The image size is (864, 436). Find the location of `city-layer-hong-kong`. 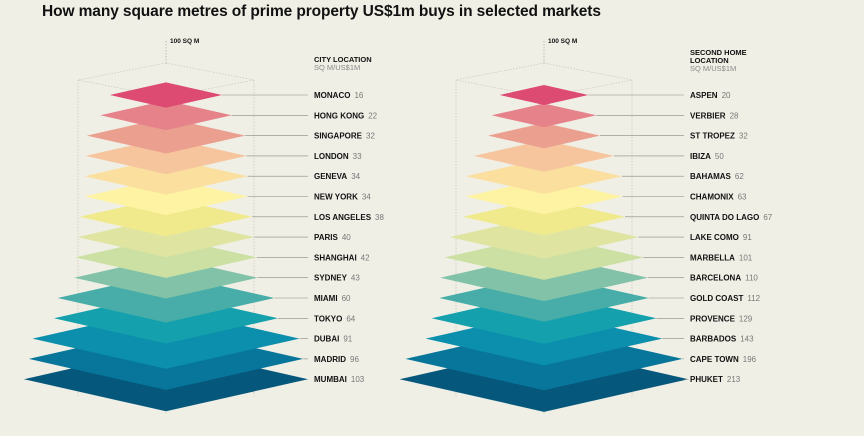

city-layer-hong-kong is located at coordinates (166, 115).